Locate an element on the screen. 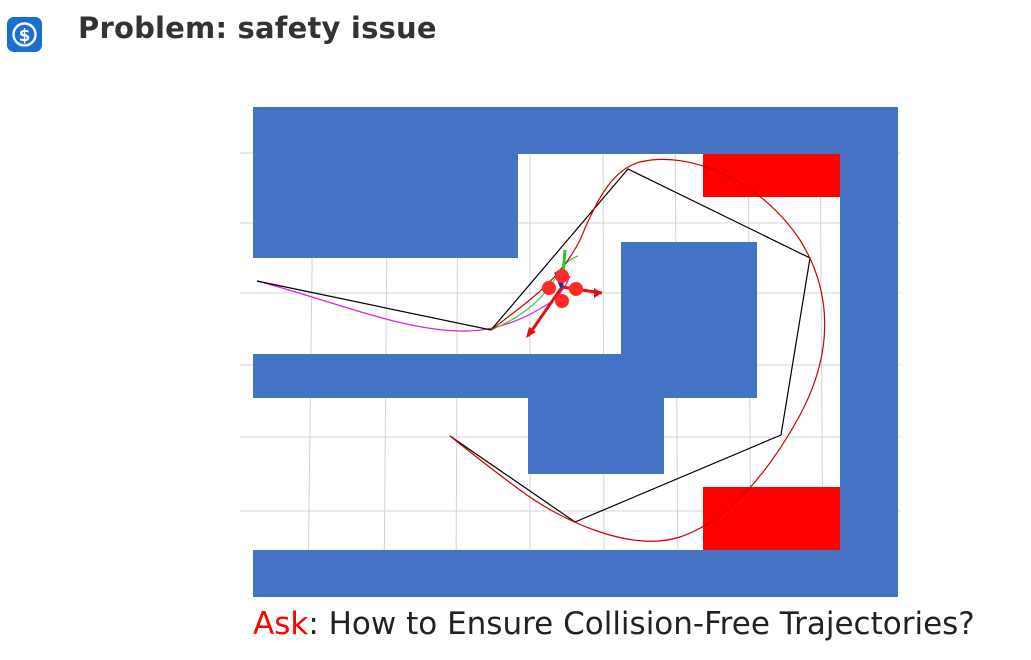 The height and width of the screenshot is (660, 1031). wall-top-left-block is located at coordinates (385, 182).